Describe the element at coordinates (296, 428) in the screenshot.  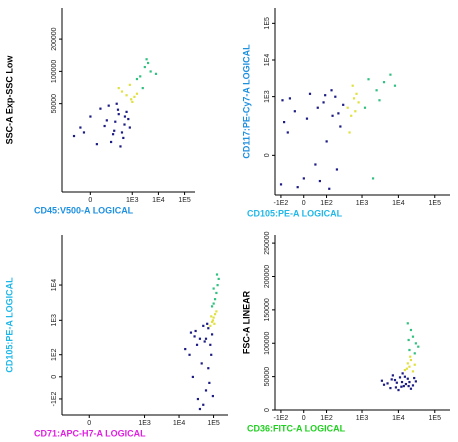
I see `x-axis-label: CD36:FITC-A LOGICAL` at that location.